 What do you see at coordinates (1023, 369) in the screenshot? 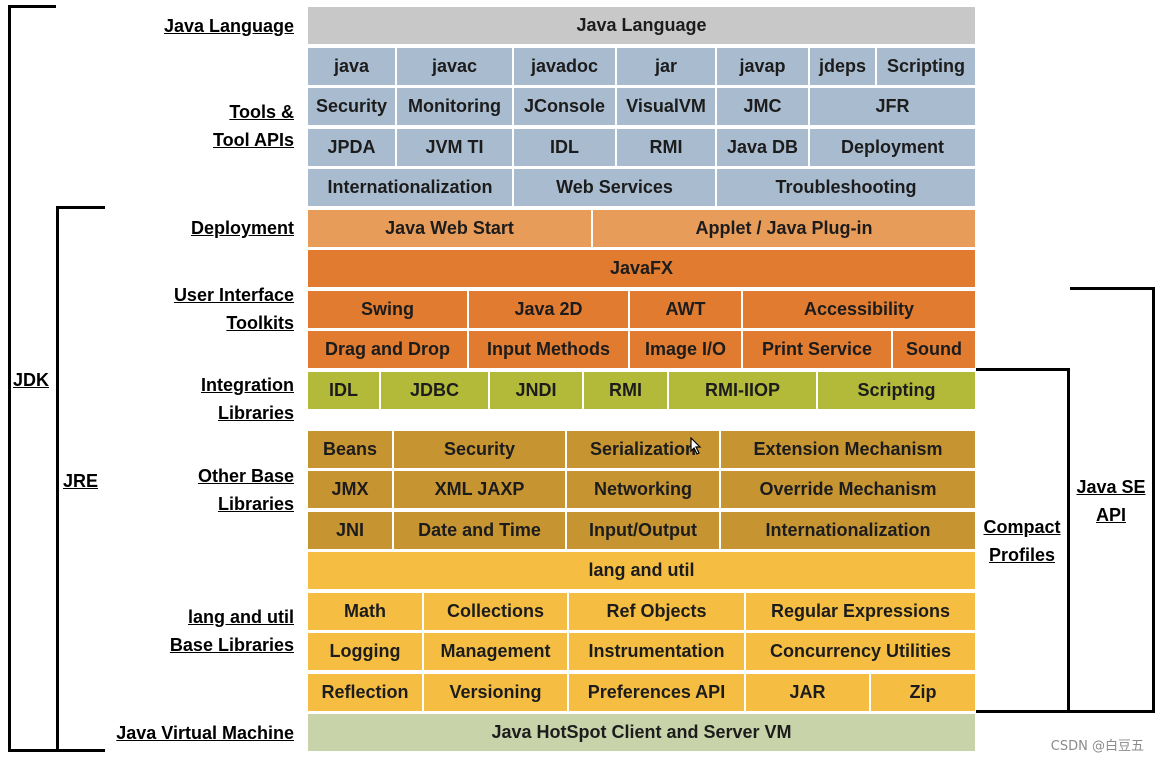
I see `compact-bracket-top` at bounding box center [1023, 369].